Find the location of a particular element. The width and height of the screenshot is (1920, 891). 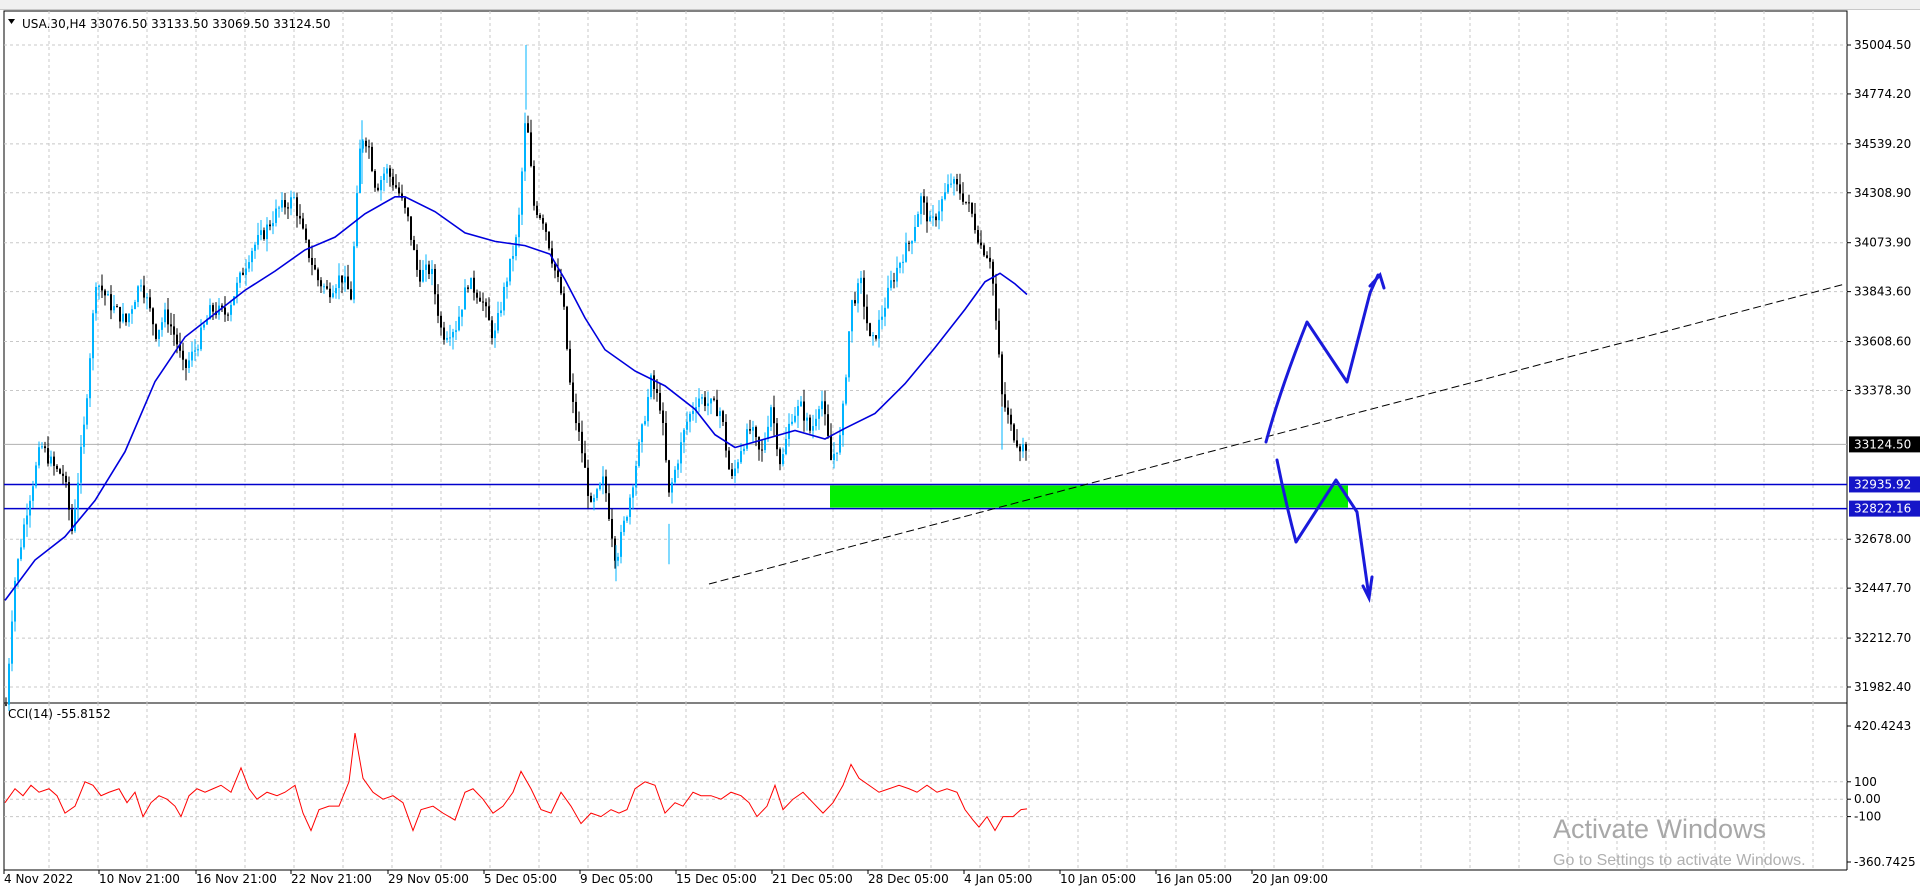

price-tag-box is located at coordinates (1884, 444).